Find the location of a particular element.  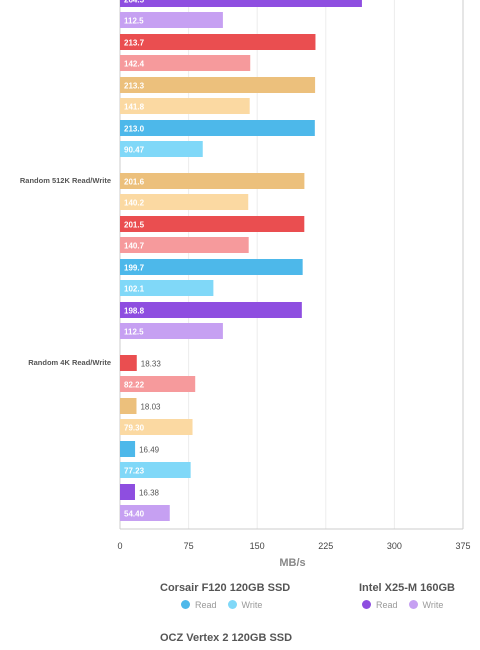

data-label: 54.40 is located at coordinates (134, 514).